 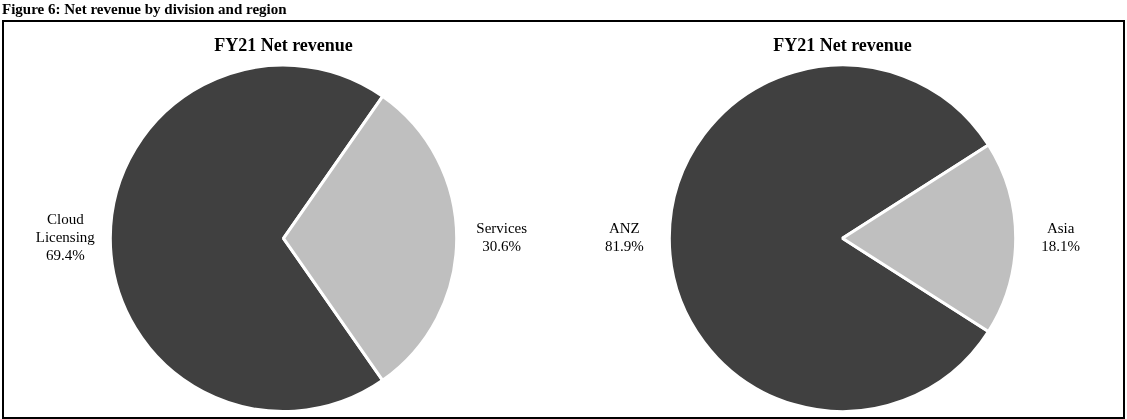 I want to click on slice-label: Cloud Licensing, so click(x=65, y=228).